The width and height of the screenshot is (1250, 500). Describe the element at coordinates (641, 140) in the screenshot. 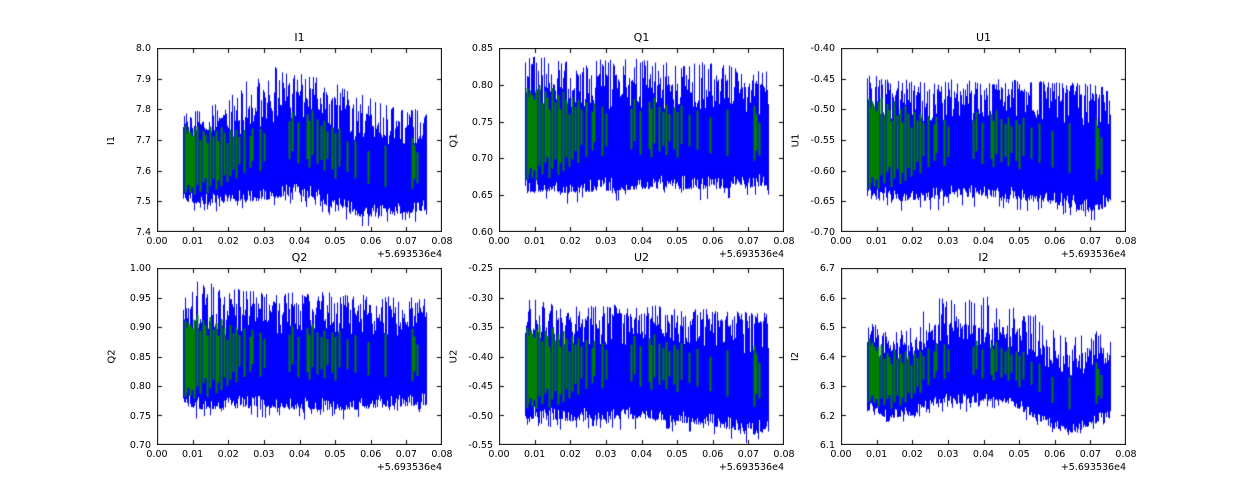

I see `plot-area-q1` at that location.